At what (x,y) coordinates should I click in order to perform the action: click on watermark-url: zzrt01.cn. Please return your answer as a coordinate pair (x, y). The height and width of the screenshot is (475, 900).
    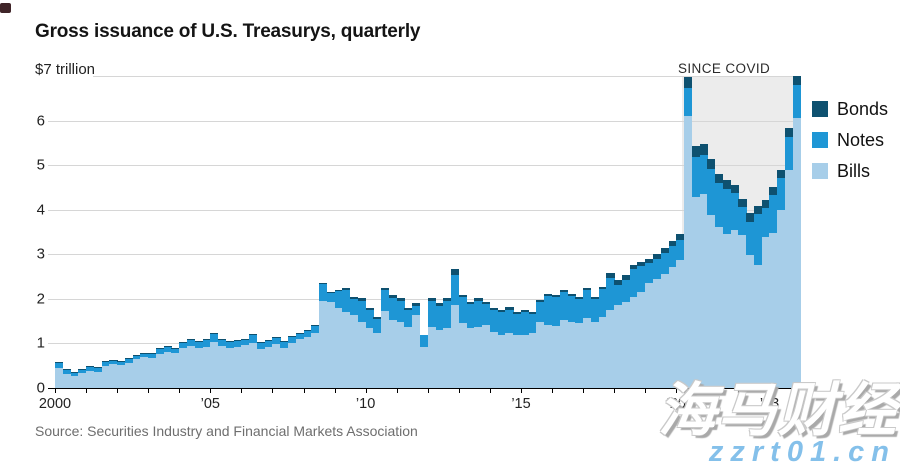
    Looking at the image, I should click on (802, 452).